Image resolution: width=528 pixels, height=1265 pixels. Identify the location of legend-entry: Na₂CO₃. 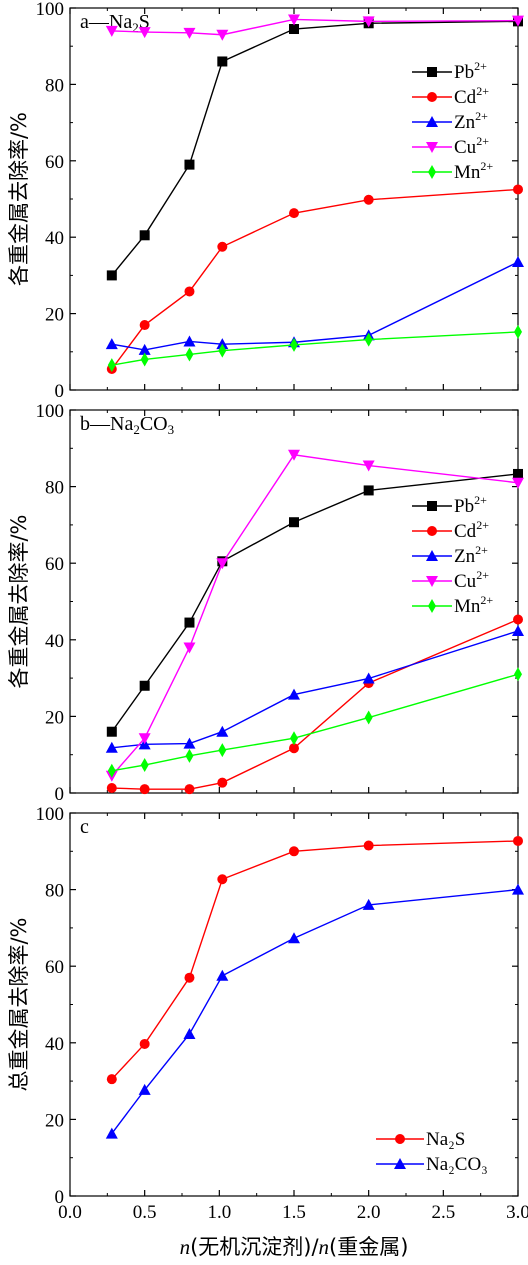
(457, 1164).